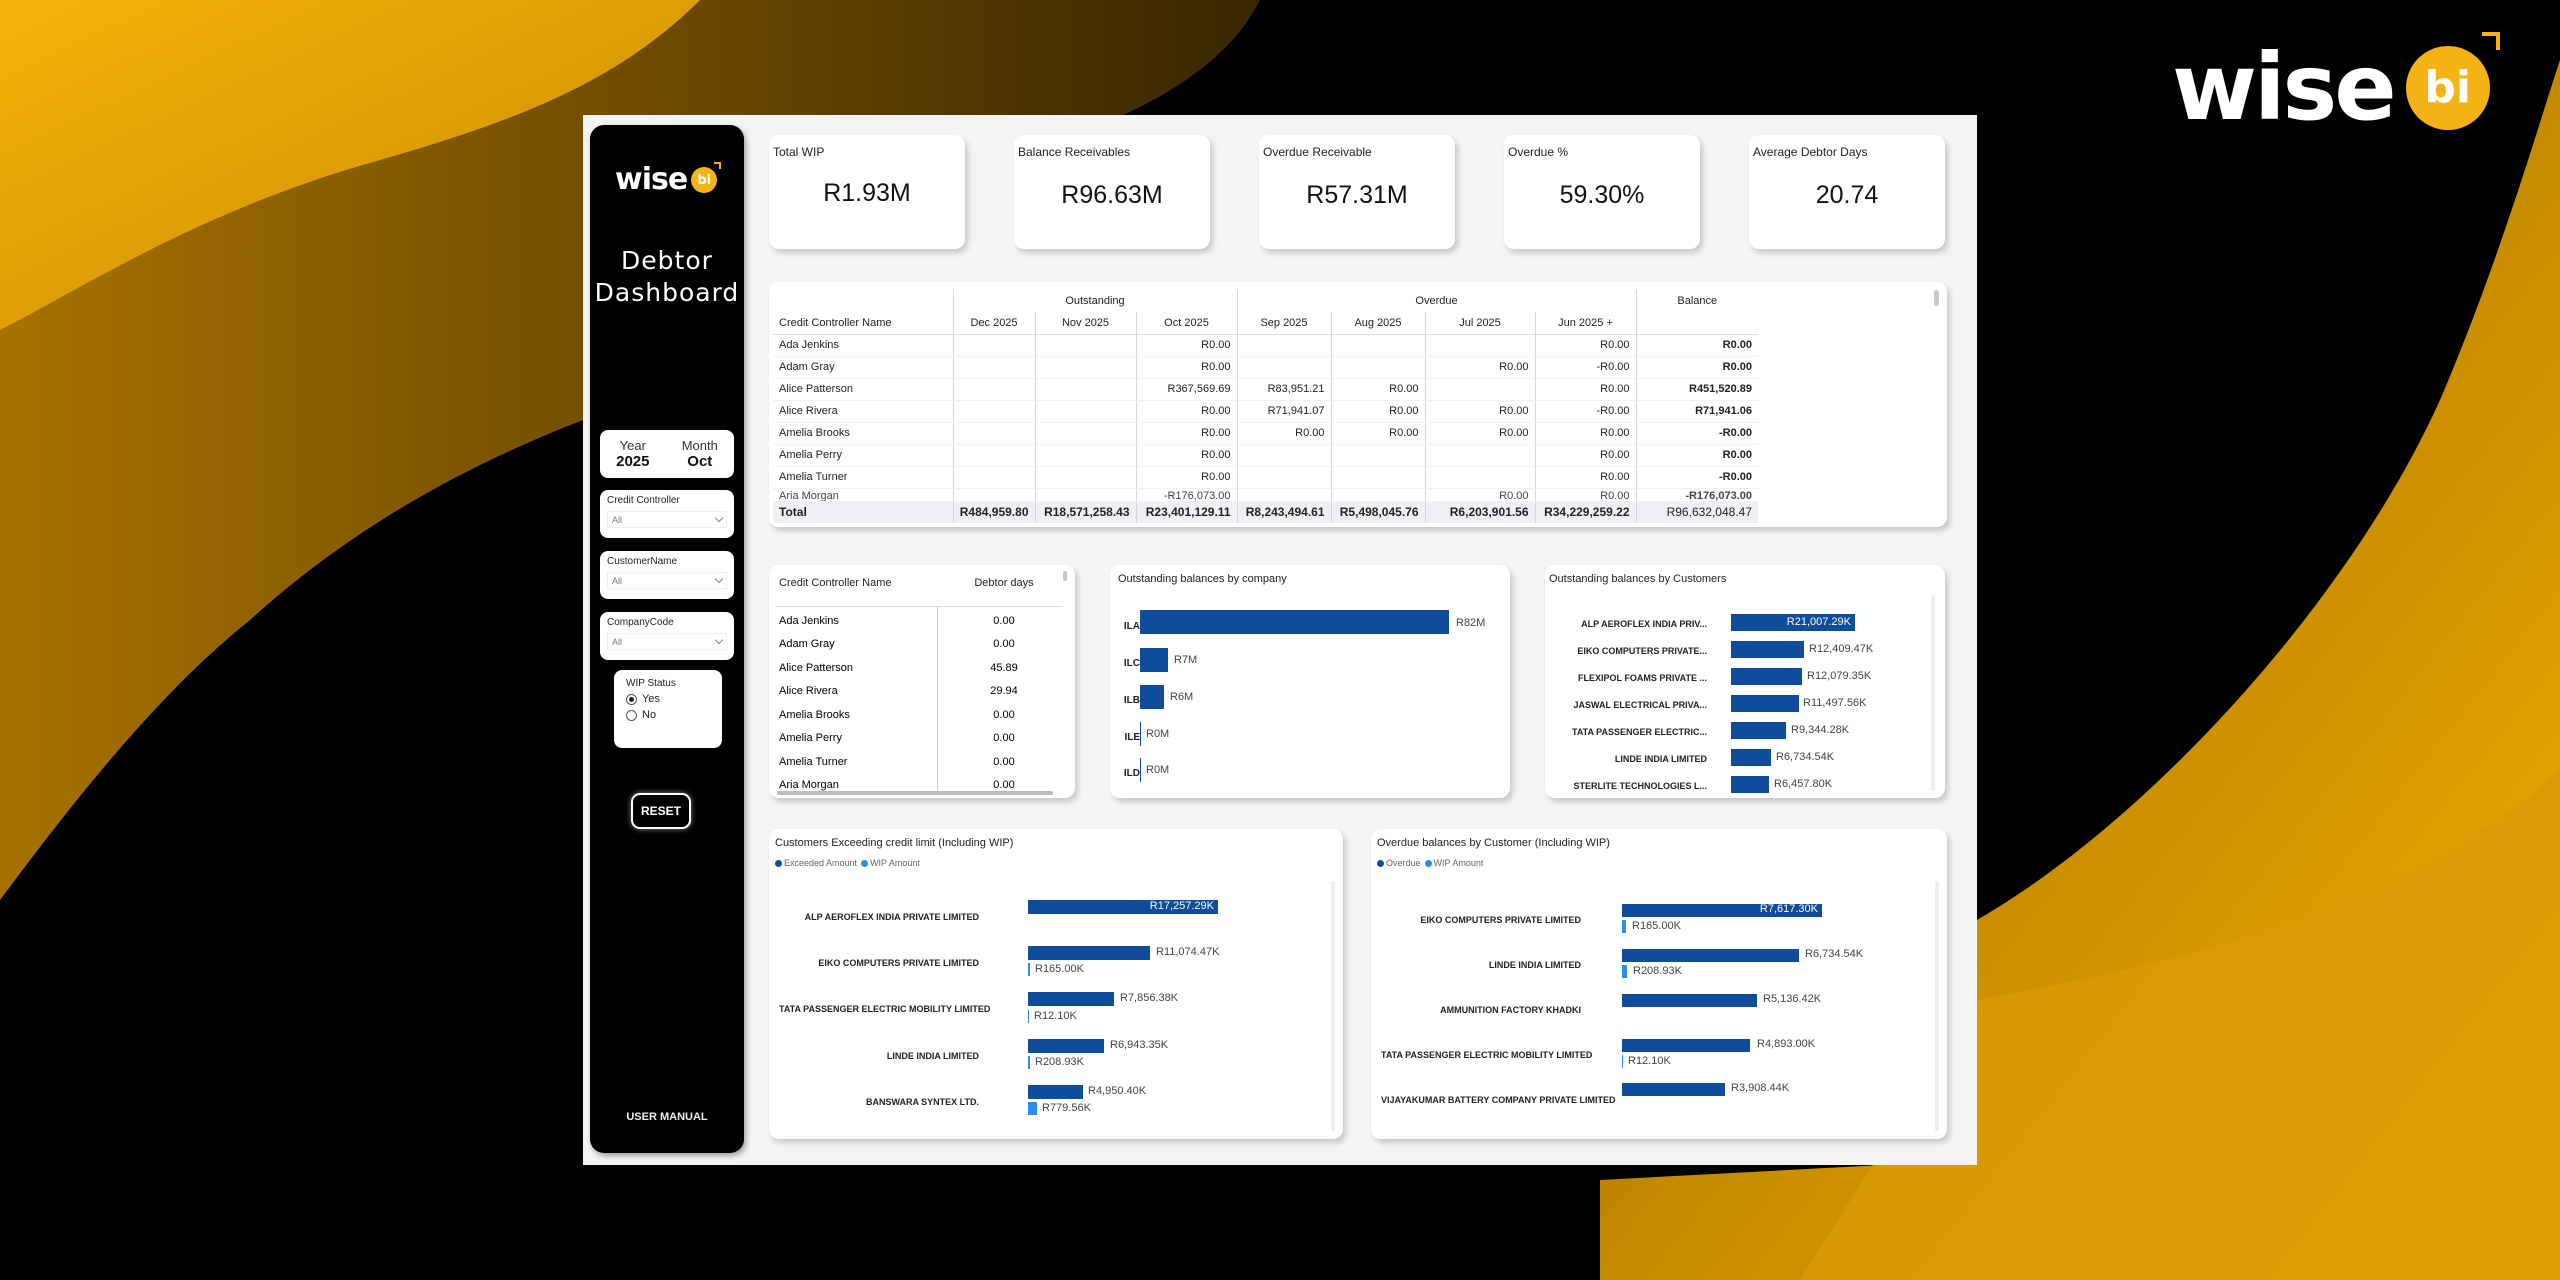  What do you see at coordinates (1792, 999) in the screenshot?
I see `data-label: R5,136.42K` at bounding box center [1792, 999].